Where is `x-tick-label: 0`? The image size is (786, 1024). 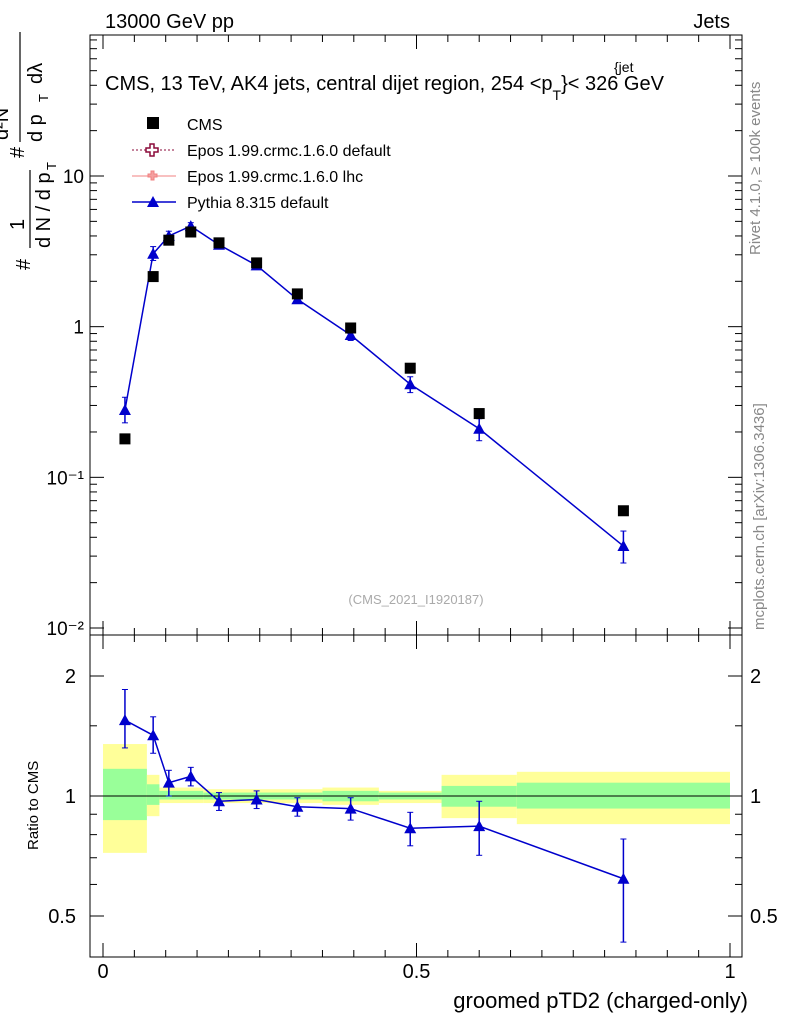 x-tick-label: 0 is located at coordinates (102, 972).